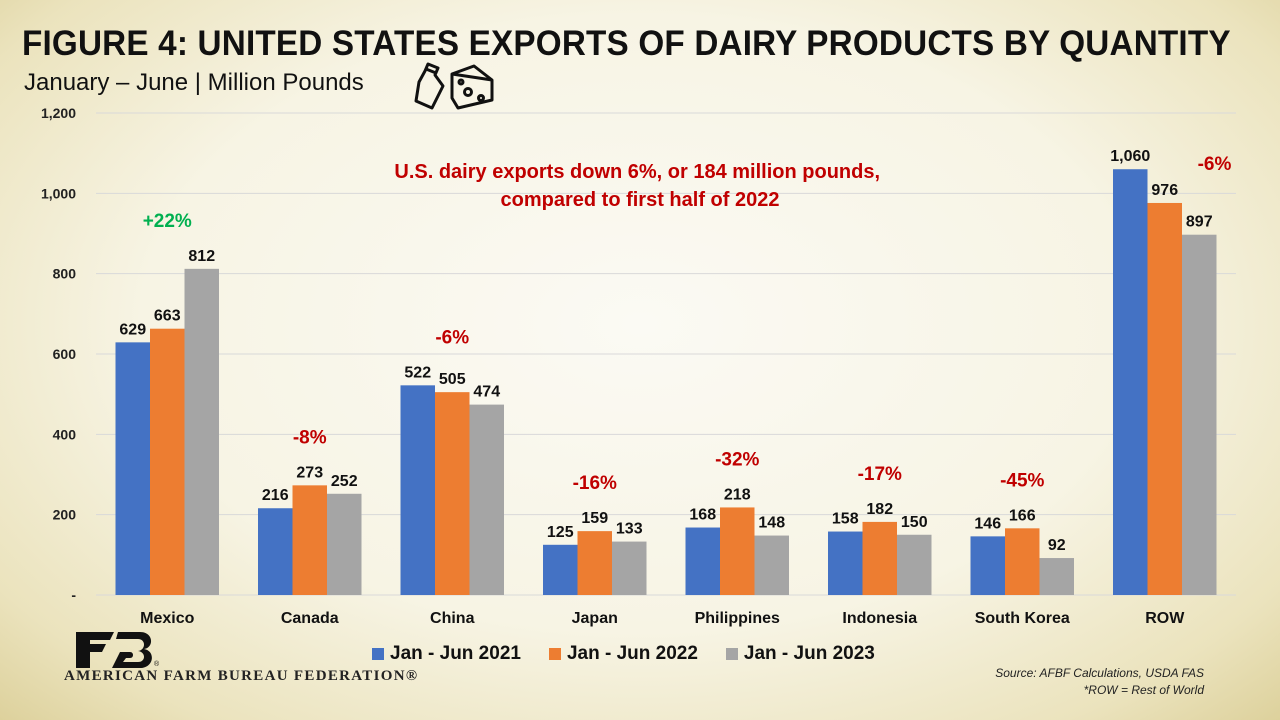 The height and width of the screenshot is (720, 1280). What do you see at coordinates (595, 483) in the screenshot?
I see `change-label: -16%` at bounding box center [595, 483].